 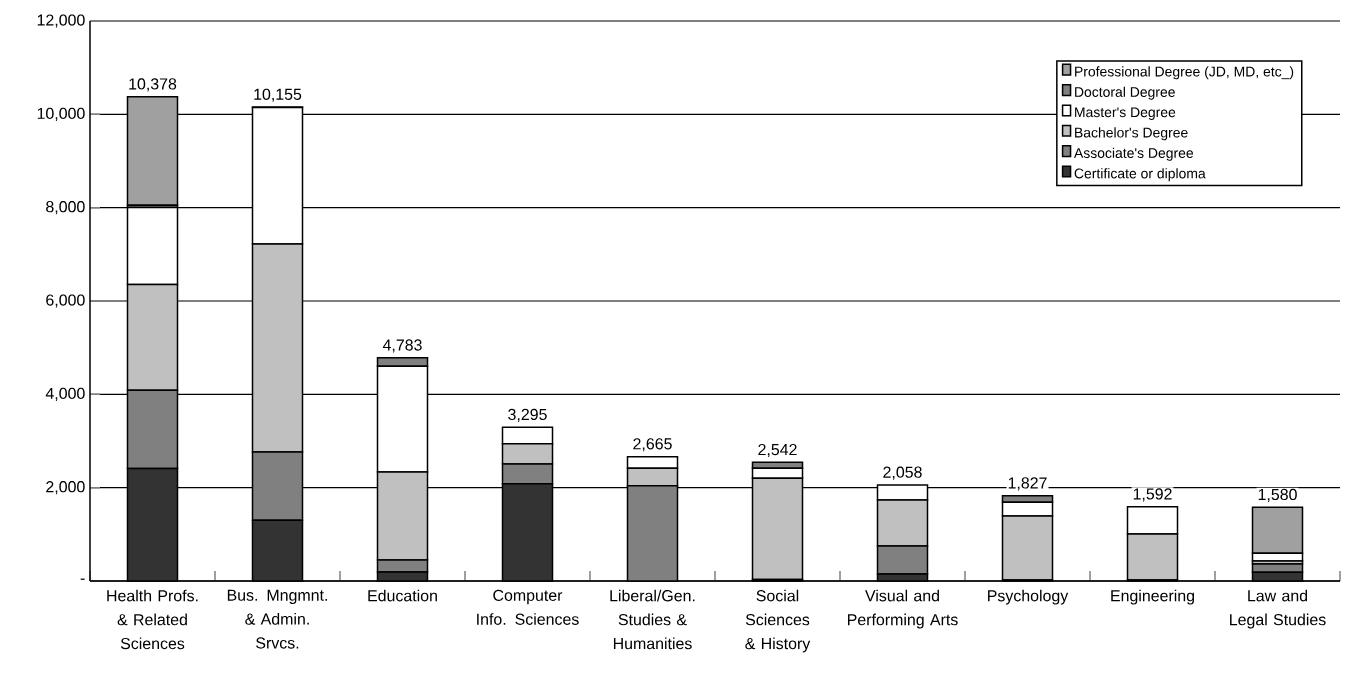 What do you see at coordinates (82, 579) in the screenshot?
I see `y-tick-label: -` at bounding box center [82, 579].